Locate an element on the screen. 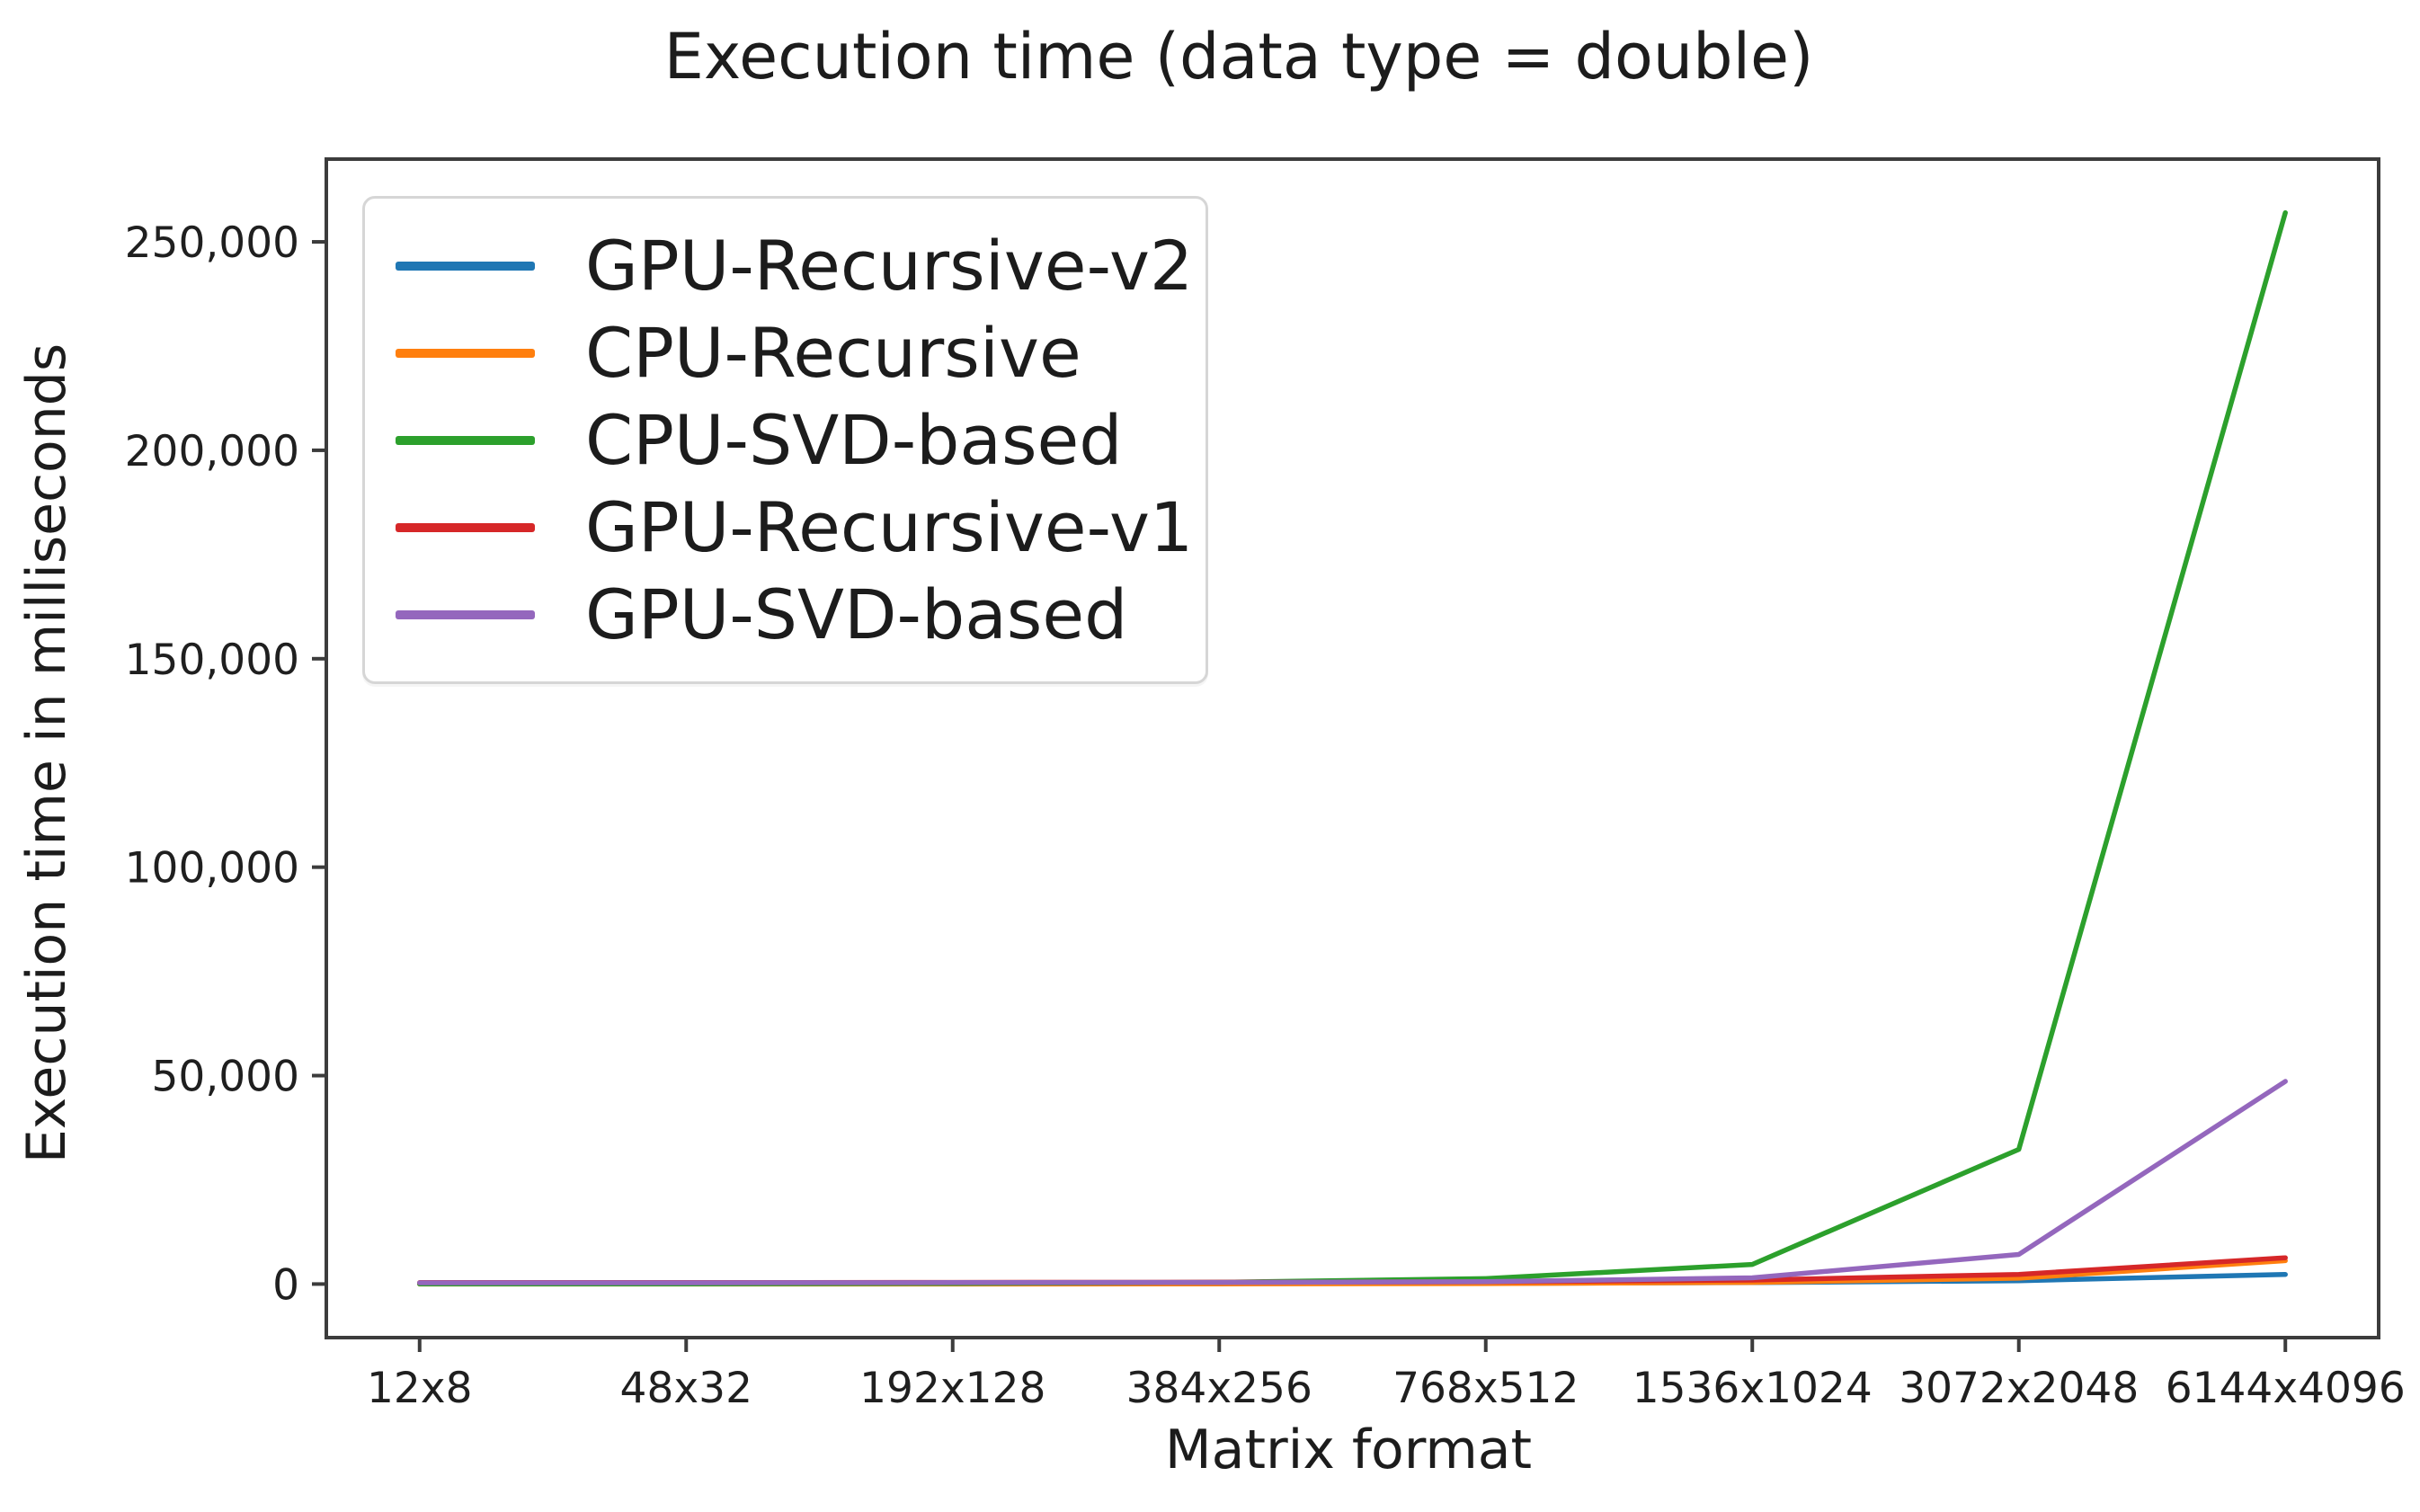 The height and width of the screenshot is (1512, 2420). x-tick-label: 12x8 is located at coordinates (420, 1388).